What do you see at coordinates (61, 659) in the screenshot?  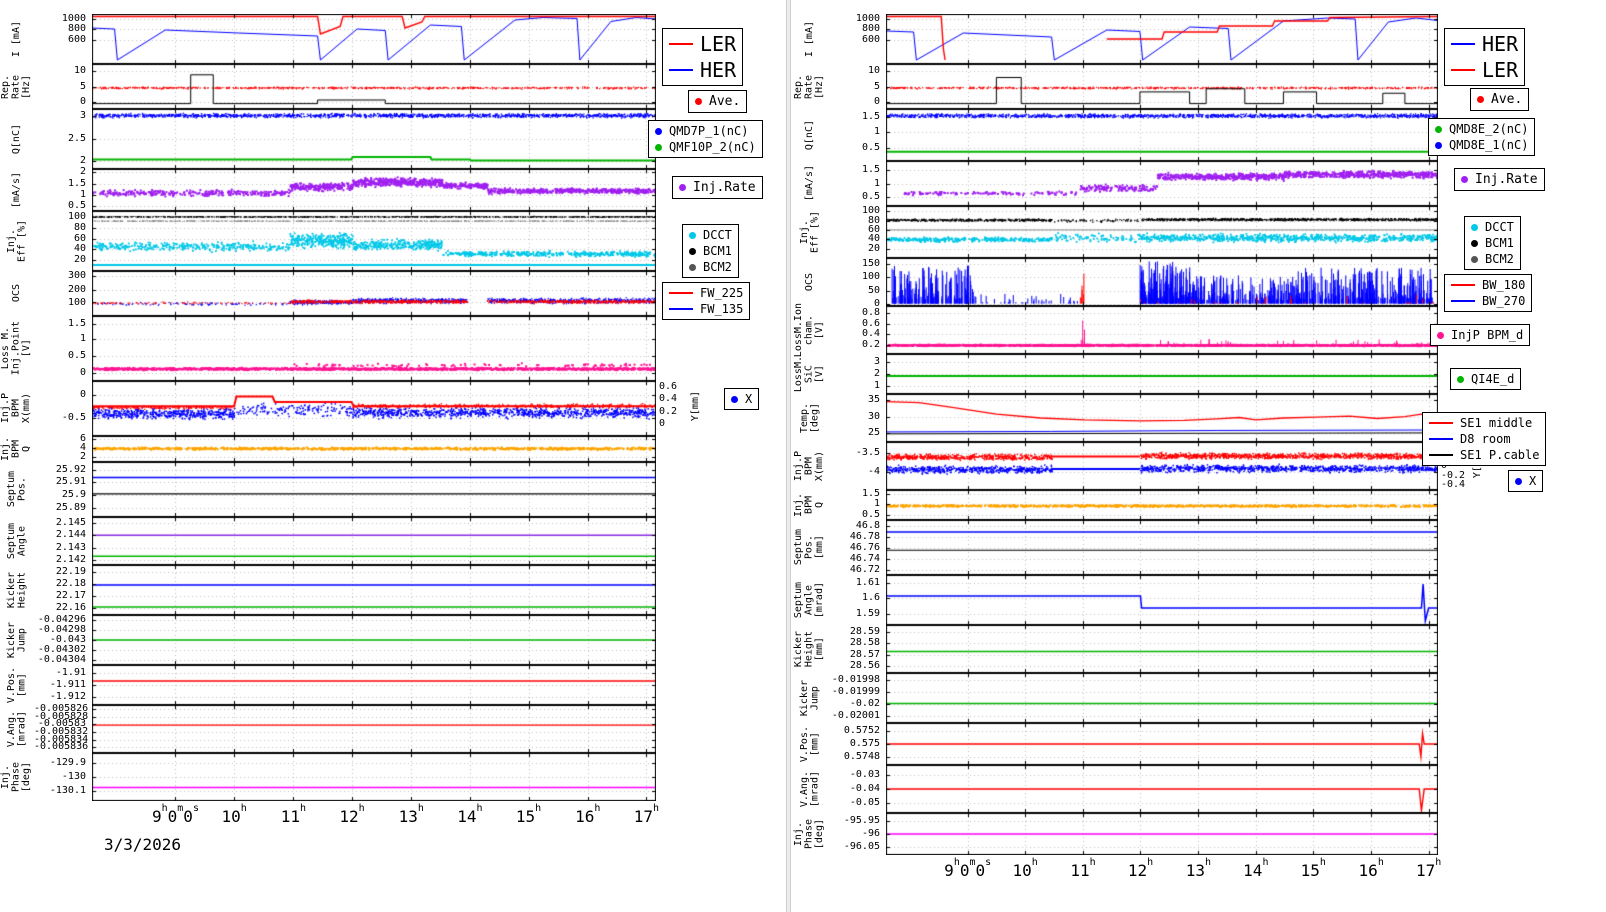 I see `y-tick-label: -0.04304` at bounding box center [61, 659].